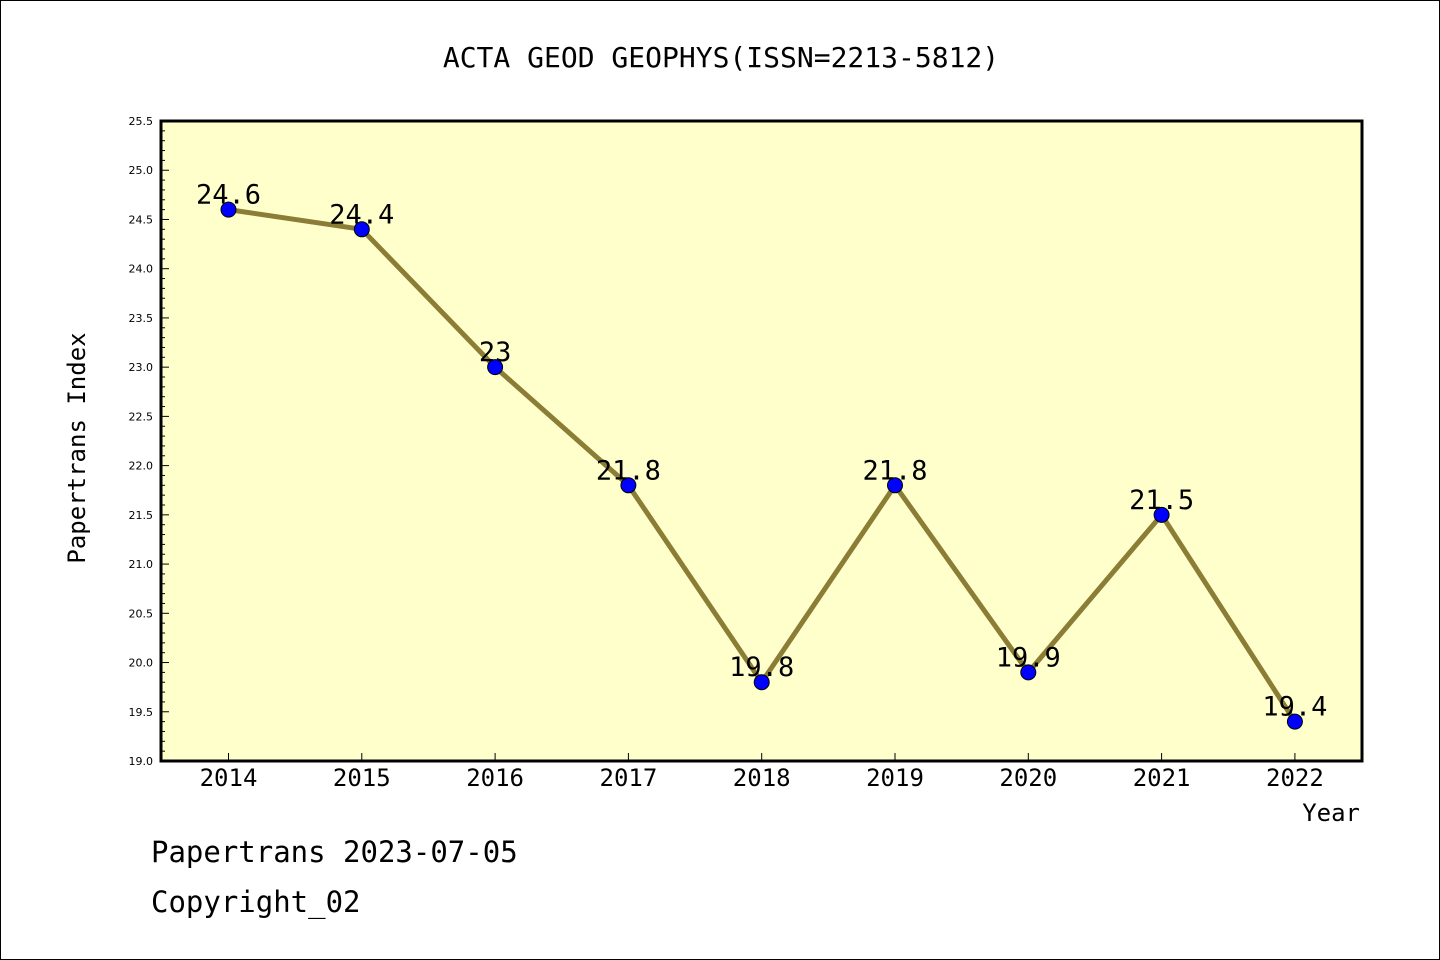 The width and height of the screenshot is (1440, 960). I want to click on y-tick-label: 21.5, so click(141, 515).